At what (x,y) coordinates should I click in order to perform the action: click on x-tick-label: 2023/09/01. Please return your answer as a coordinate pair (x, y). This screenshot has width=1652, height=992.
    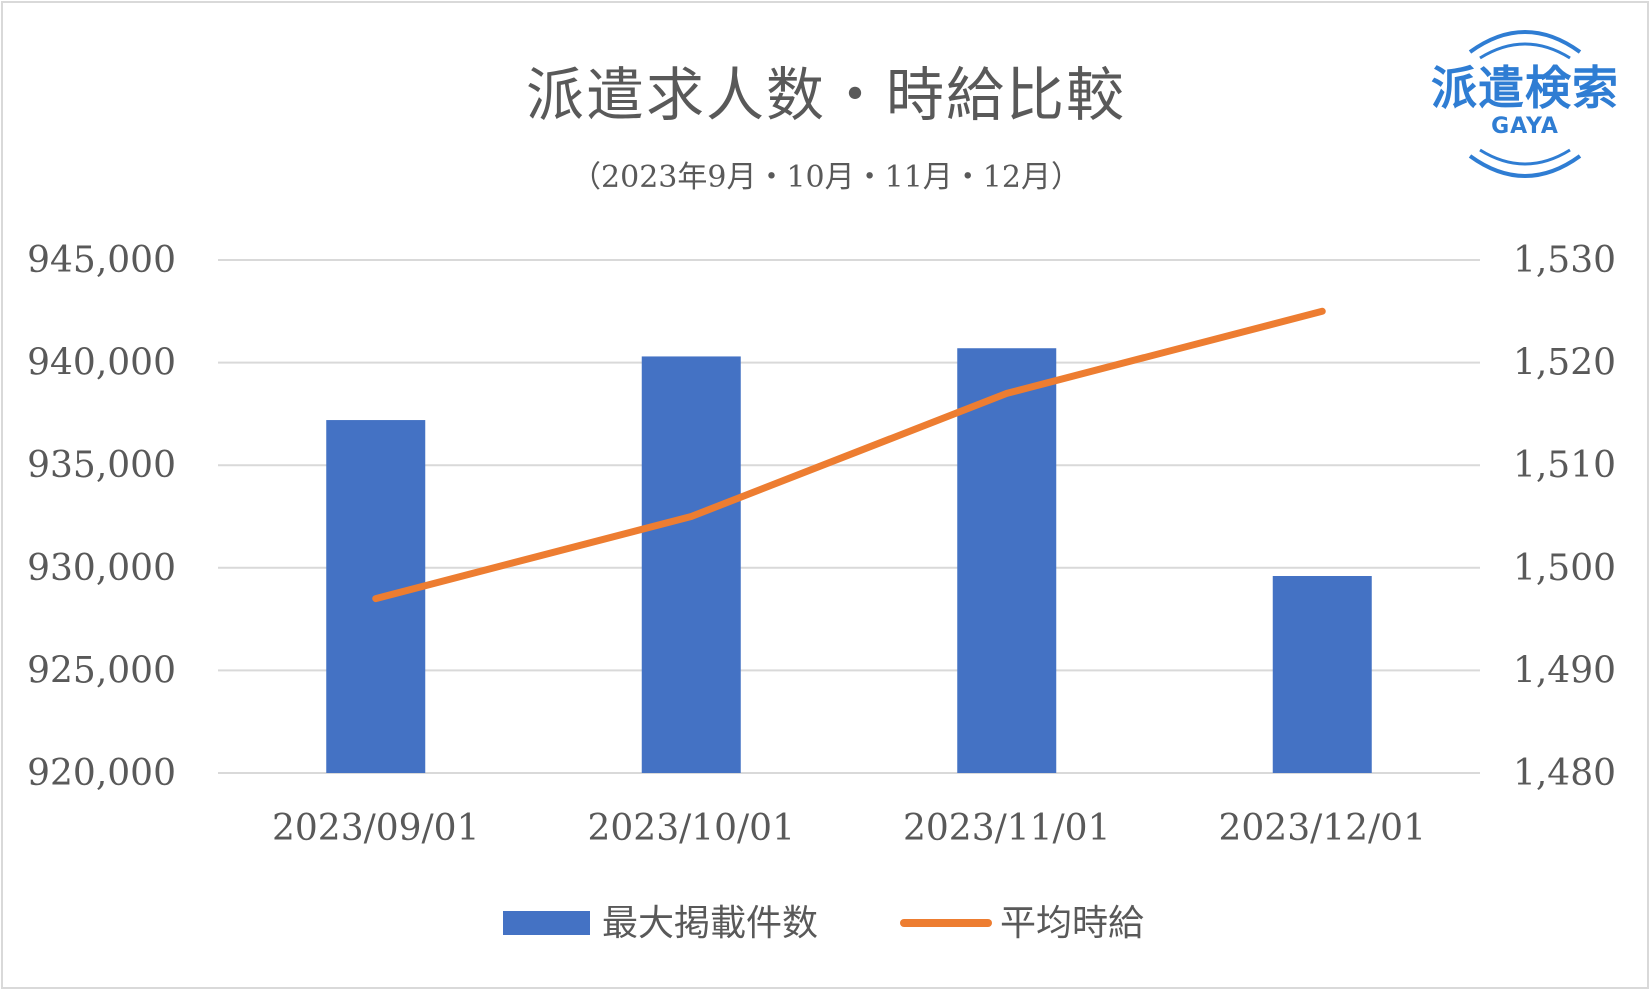
    Looking at the image, I should click on (376, 828).